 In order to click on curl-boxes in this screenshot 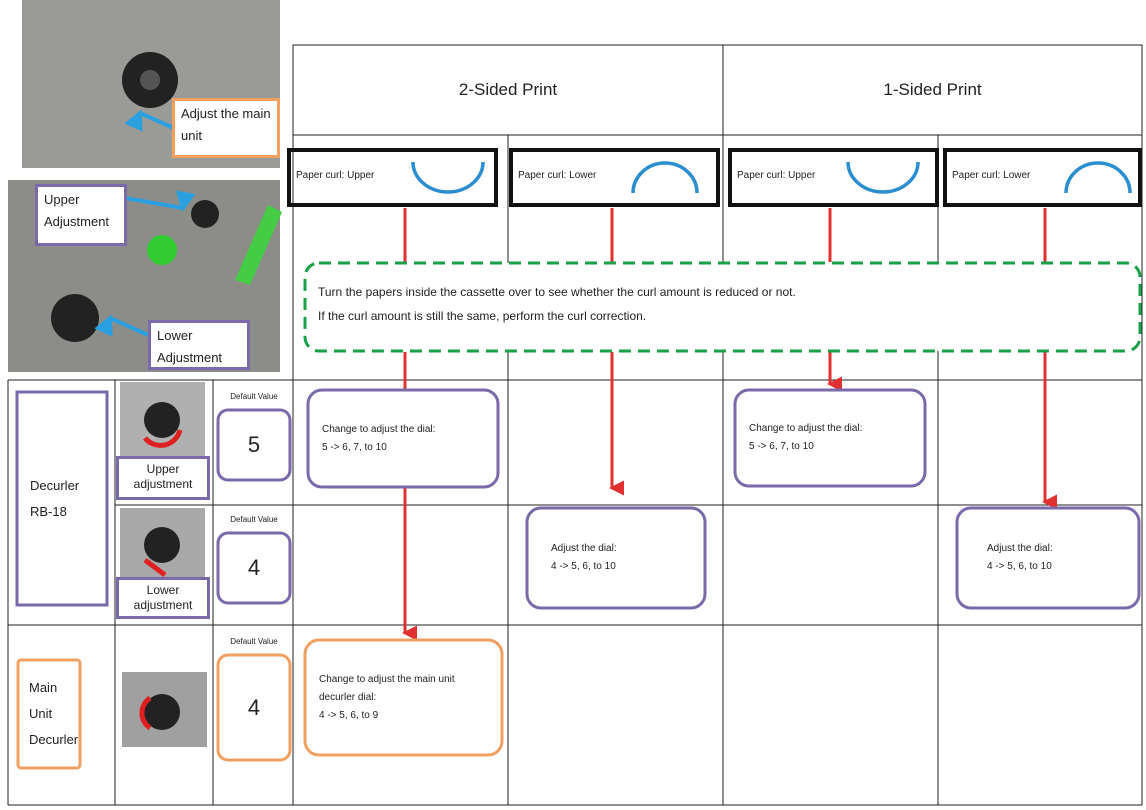, I will do `click(714, 177)`.